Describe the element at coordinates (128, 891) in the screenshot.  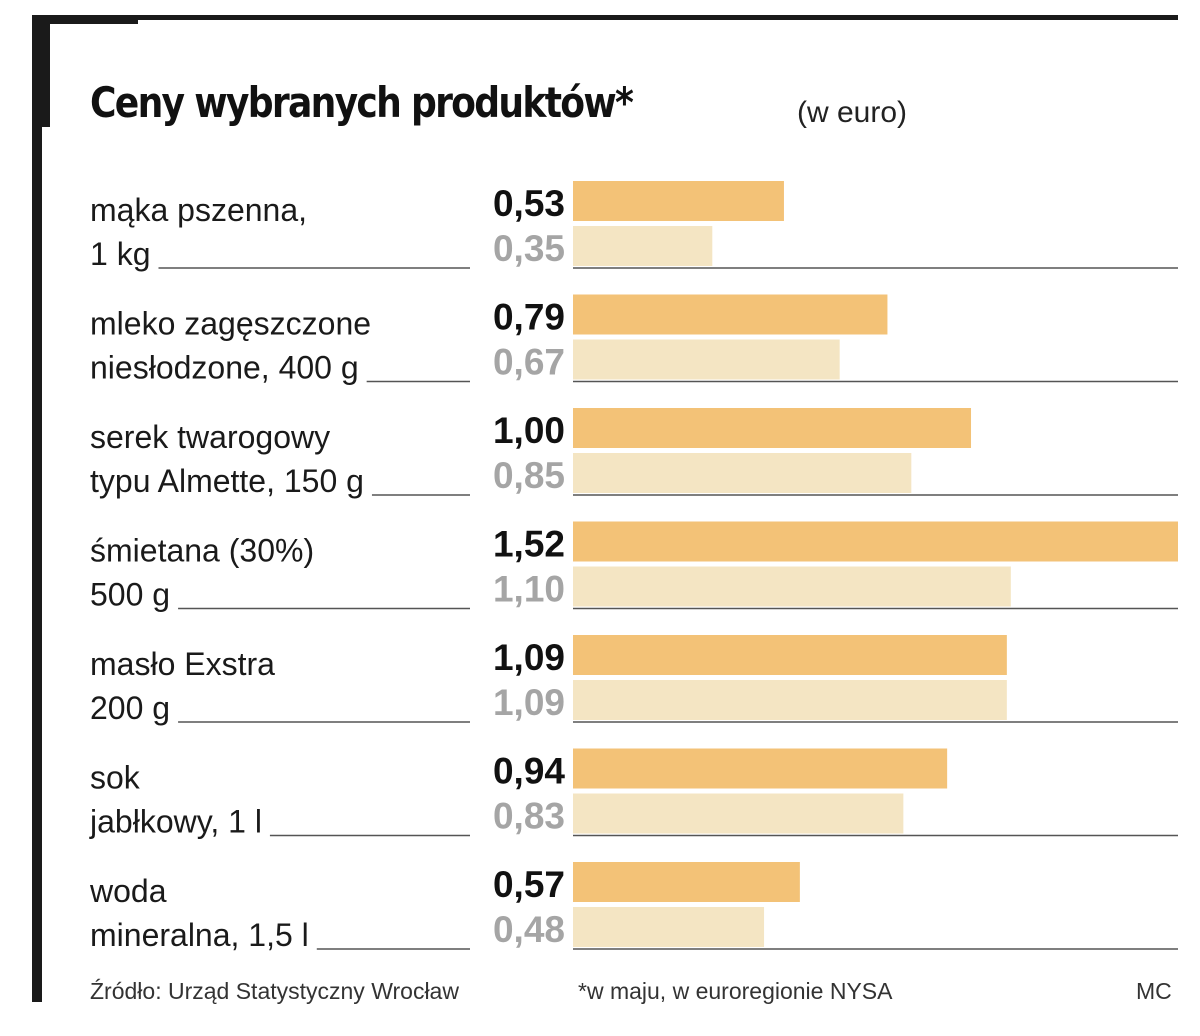
I see `category-label: woda` at that location.